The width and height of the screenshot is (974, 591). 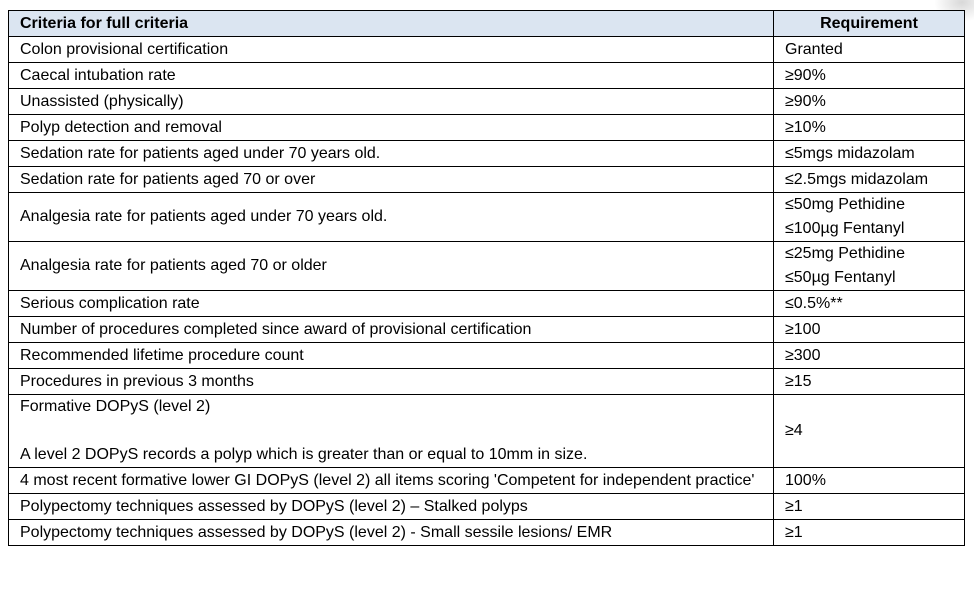 What do you see at coordinates (857, 179) in the screenshot?
I see `requirement-cell-line: ≤2.5mgs midazolam` at bounding box center [857, 179].